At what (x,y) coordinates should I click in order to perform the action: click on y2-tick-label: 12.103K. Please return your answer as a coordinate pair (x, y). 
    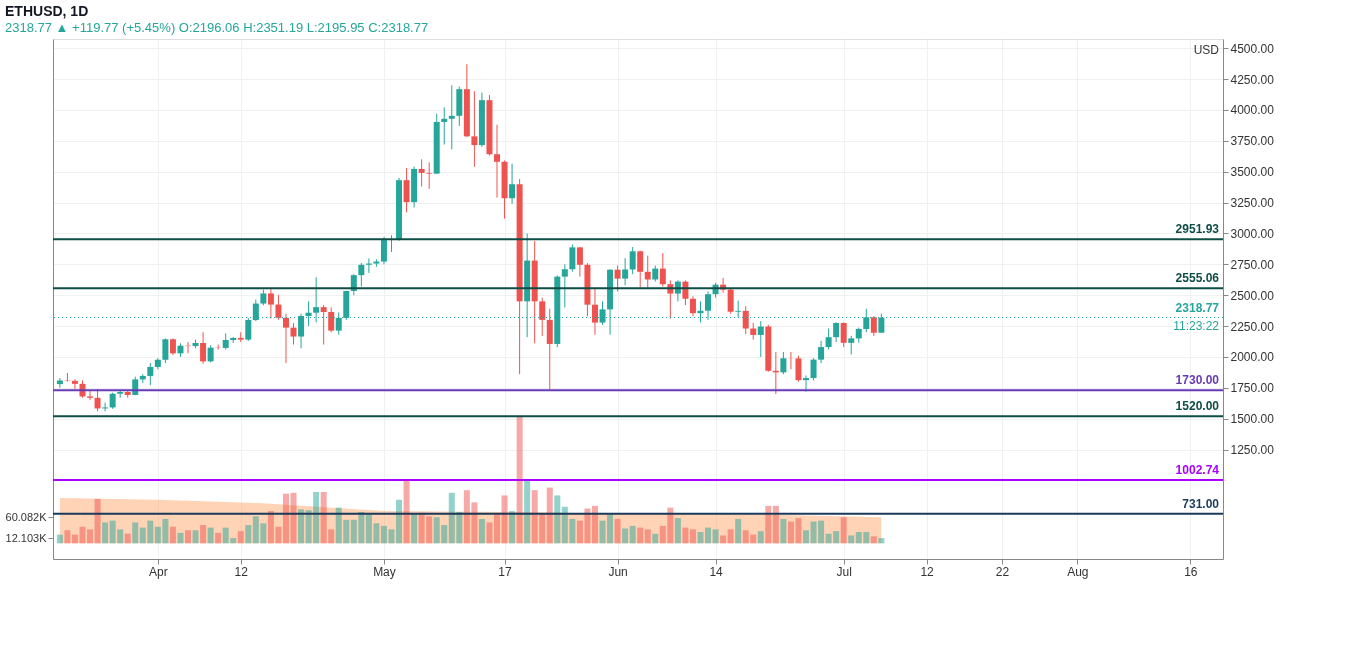
    Looking at the image, I should click on (26, 537).